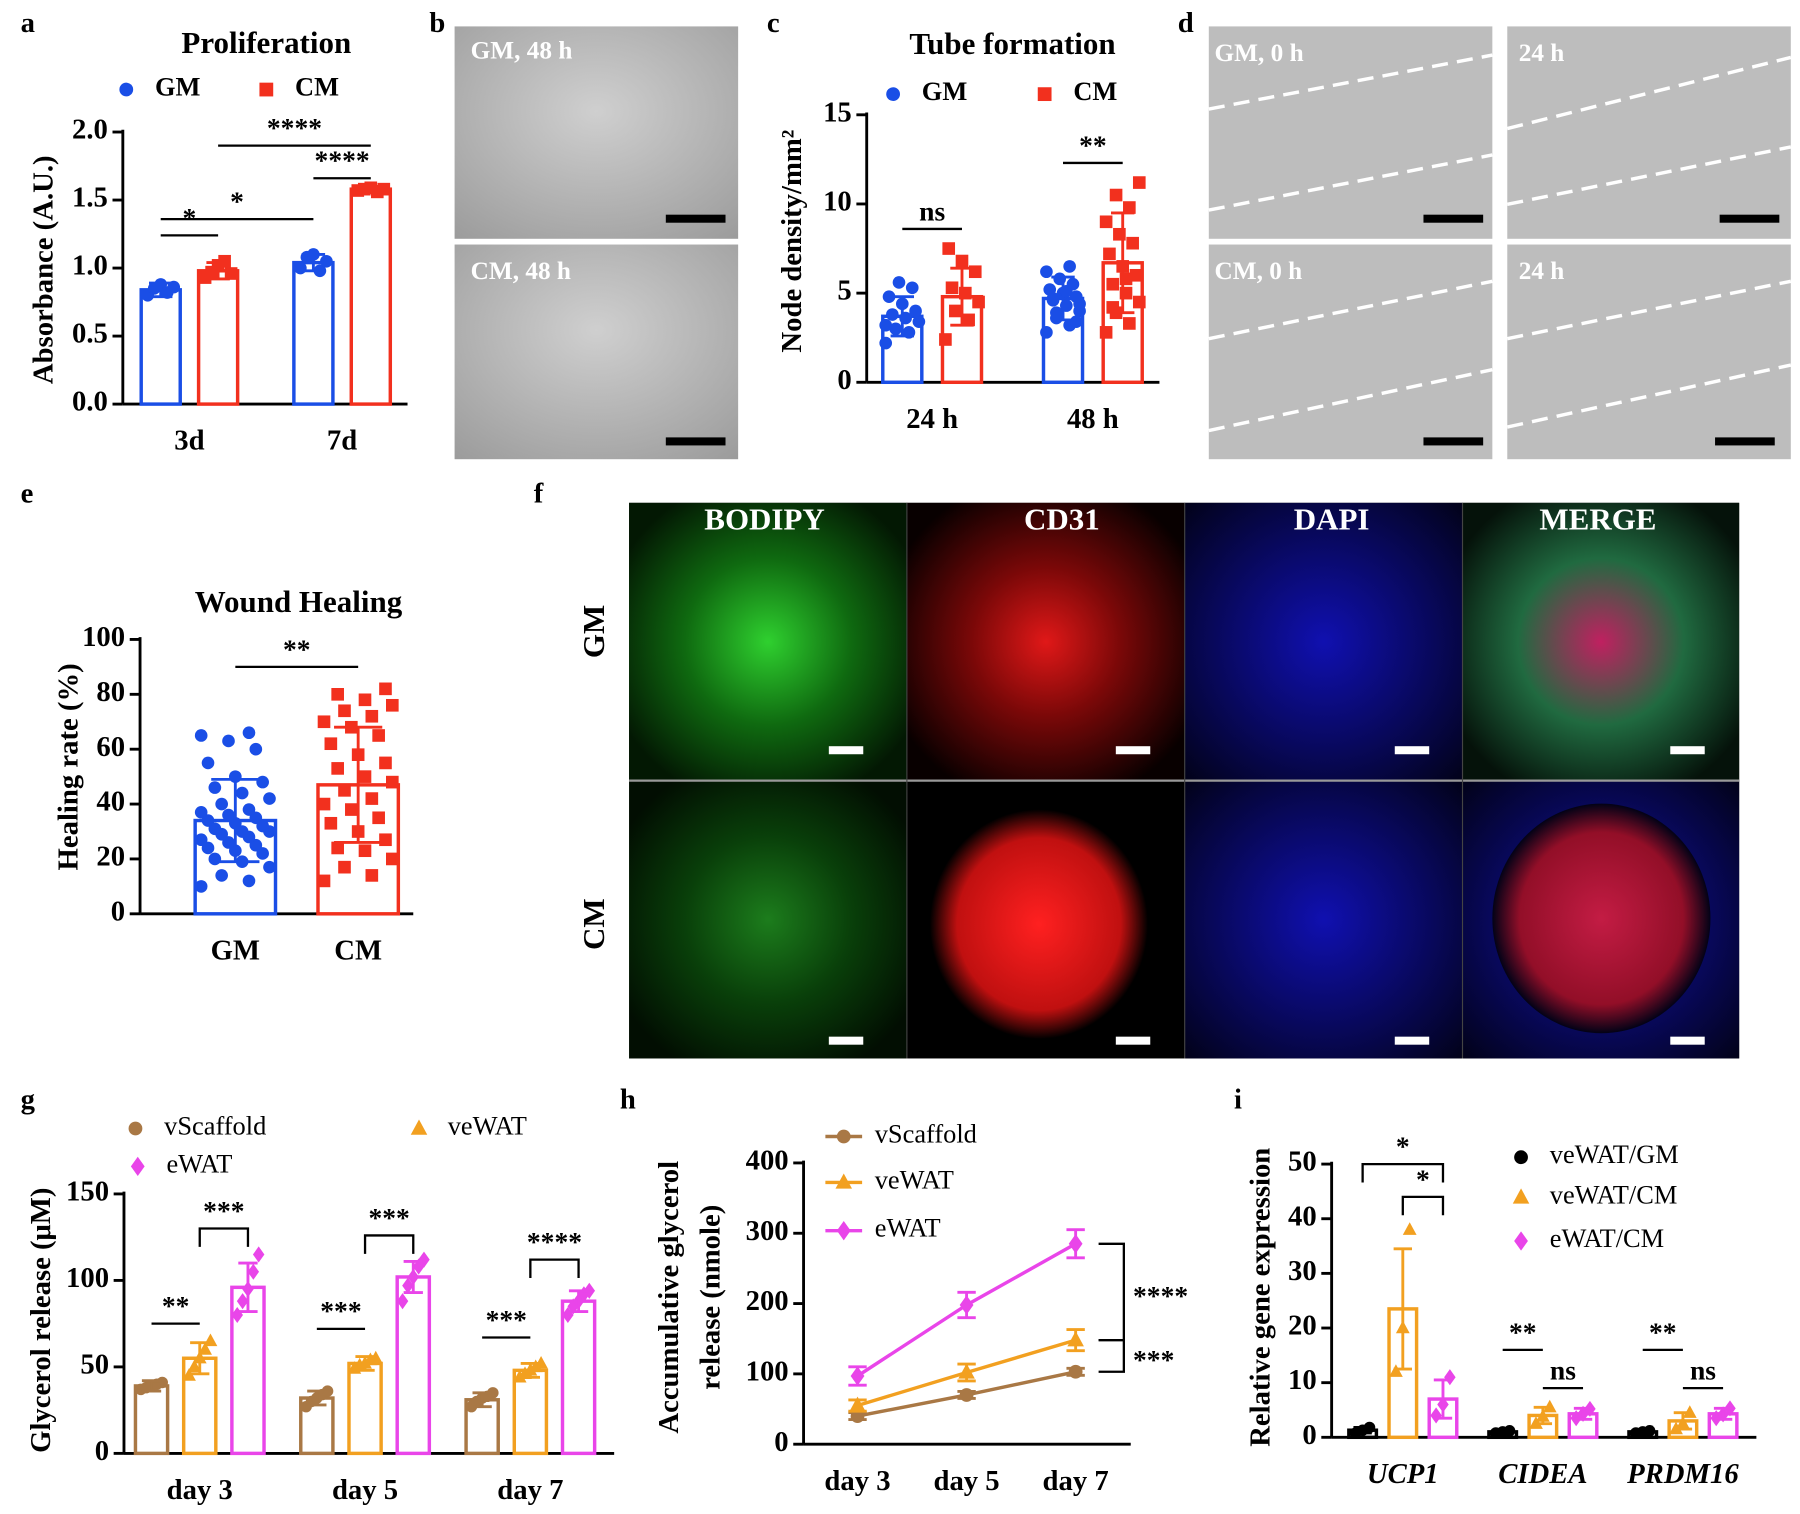  Describe the element at coordinates (27, 494) in the screenshot. I see `panel-letter: e` at that location.